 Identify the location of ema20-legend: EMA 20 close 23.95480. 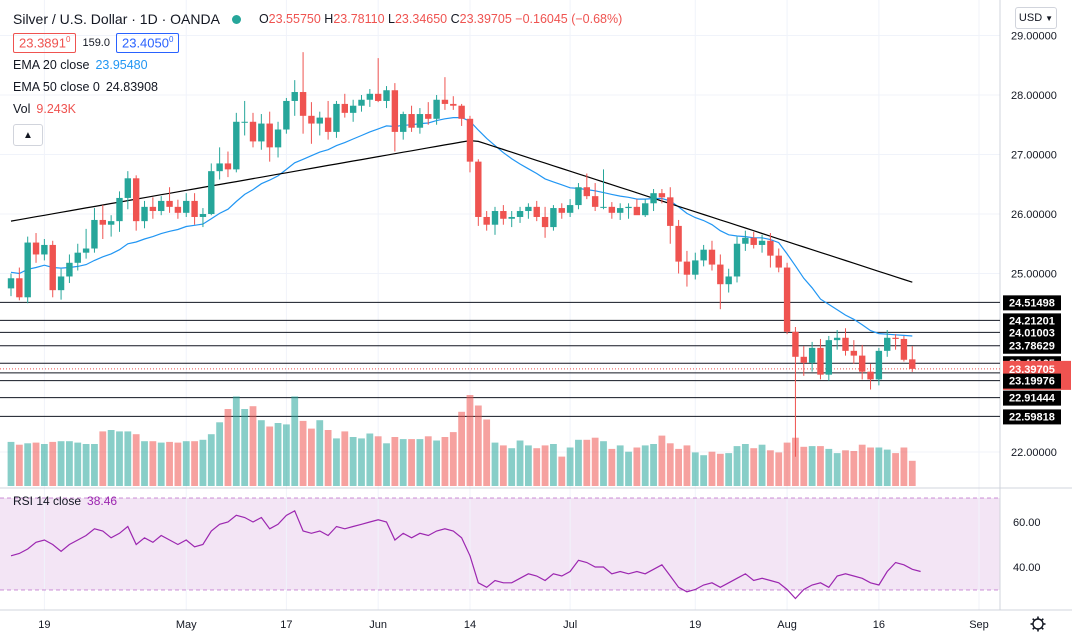
(317, 65).